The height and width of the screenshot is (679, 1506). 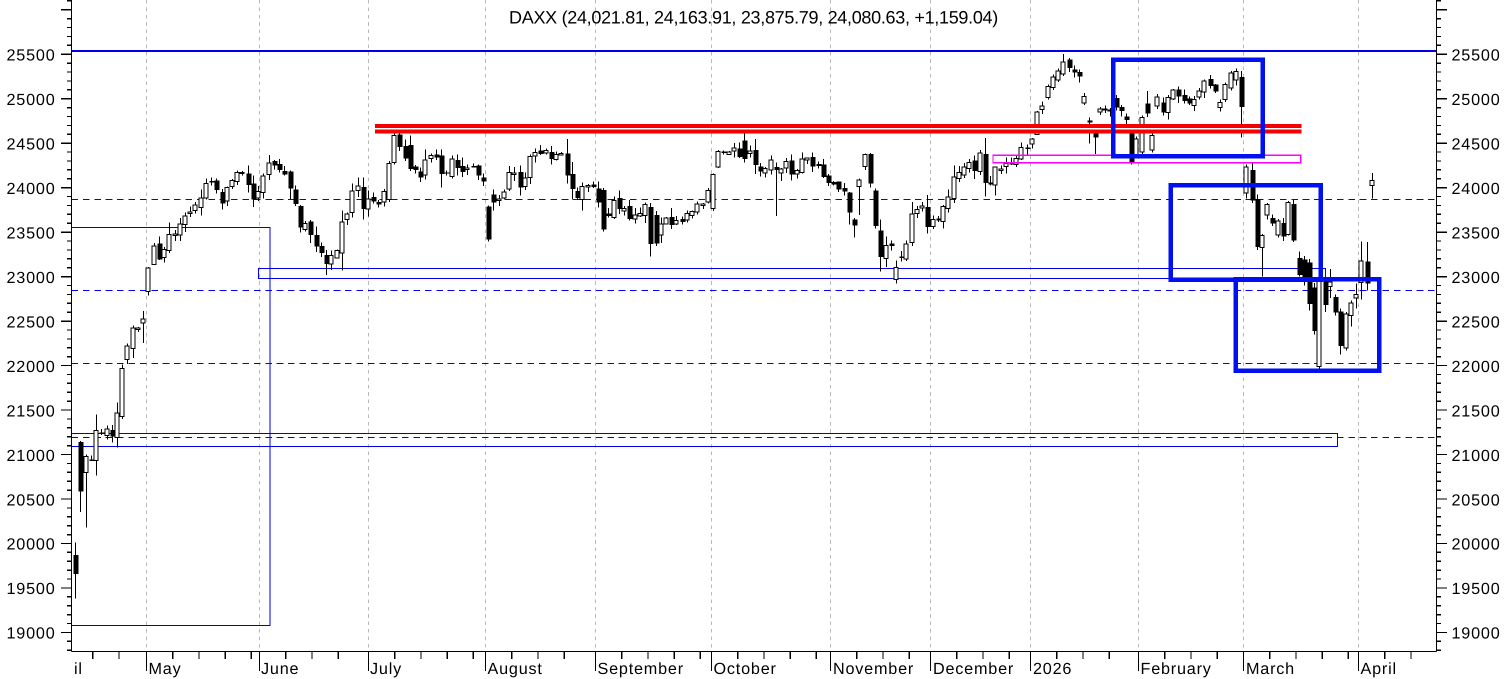 What do you see at coordinates (515, 669) in the screenshot?
I see `svg-text: August` at bounding box center [515, 669].